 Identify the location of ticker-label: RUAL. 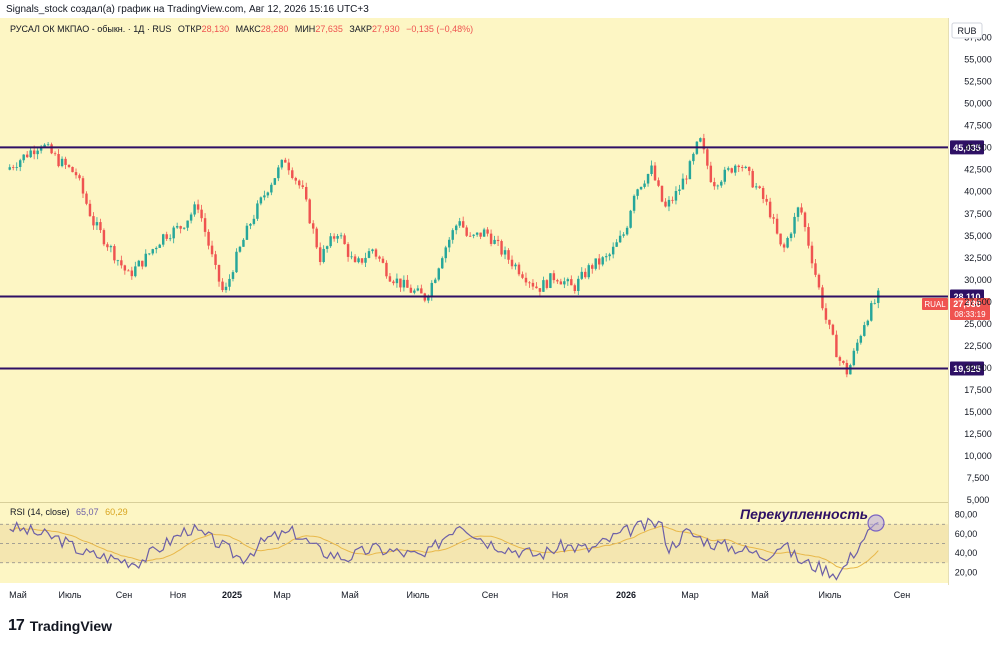
(935, 304).